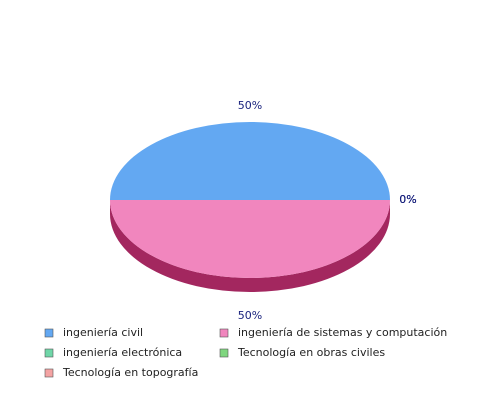 The image size is (500, 400). What do you see at coordinates (103, 332) in the screenshot?
I see `legend-label: ingeniería civil` at bounding box center [103, 332].